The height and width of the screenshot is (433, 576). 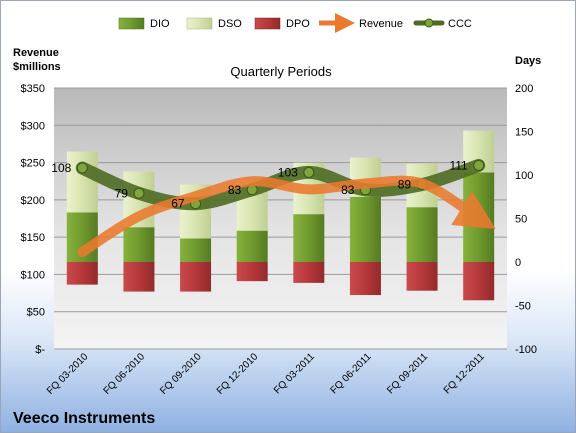 I want to click on legend: DIO DSO DPO Revenue CCC, so click(x=295, y=23).